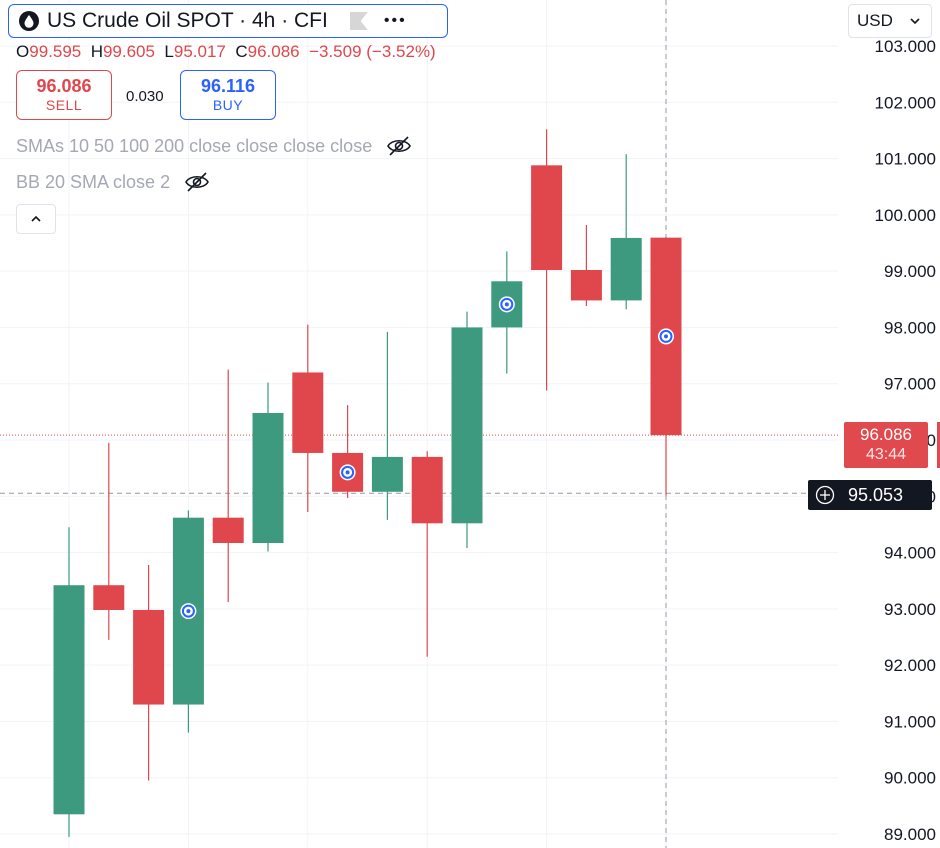 Image resolution: width=940 pixels, height=848 pixels. I want to click on y-tick-label: 100.000, so click(905, 215).